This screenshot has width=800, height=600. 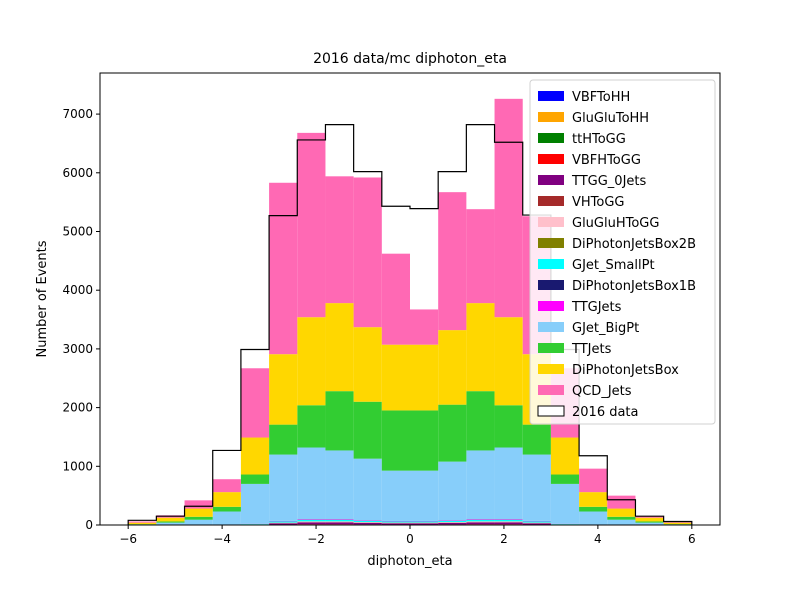 I want to click on legend-entry: VBFToHH, so click(x=584, y=97).